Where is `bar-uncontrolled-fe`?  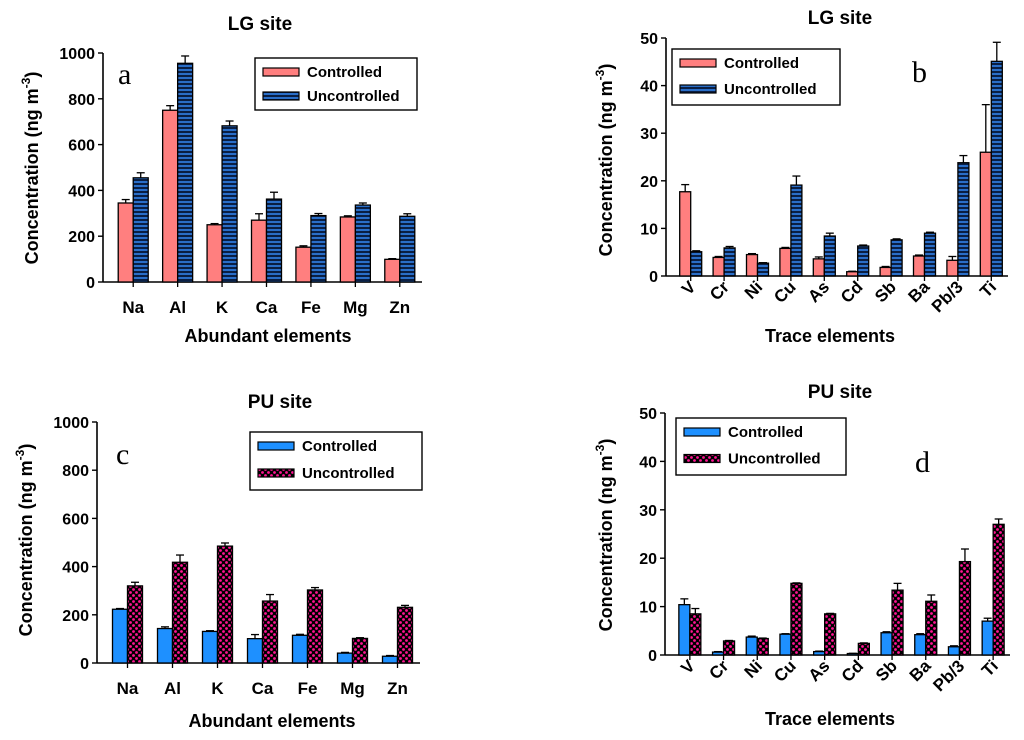
bar-uncontrolled-fe is located at coordinates (318, 248).